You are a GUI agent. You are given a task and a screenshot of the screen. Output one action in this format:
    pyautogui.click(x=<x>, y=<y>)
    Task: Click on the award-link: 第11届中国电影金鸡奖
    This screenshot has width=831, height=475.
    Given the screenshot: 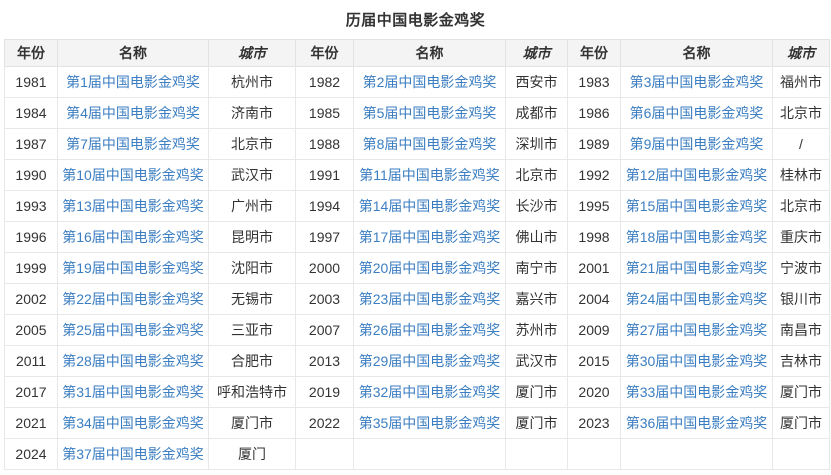 What is the action you would take?
    pyautogui.click(x=429, y=175)
    